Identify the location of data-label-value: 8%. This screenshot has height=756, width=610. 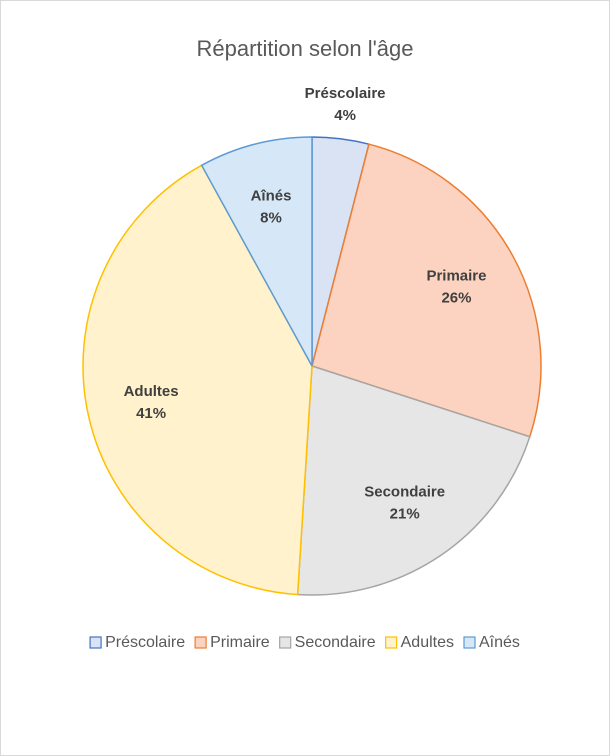
(271, 217).